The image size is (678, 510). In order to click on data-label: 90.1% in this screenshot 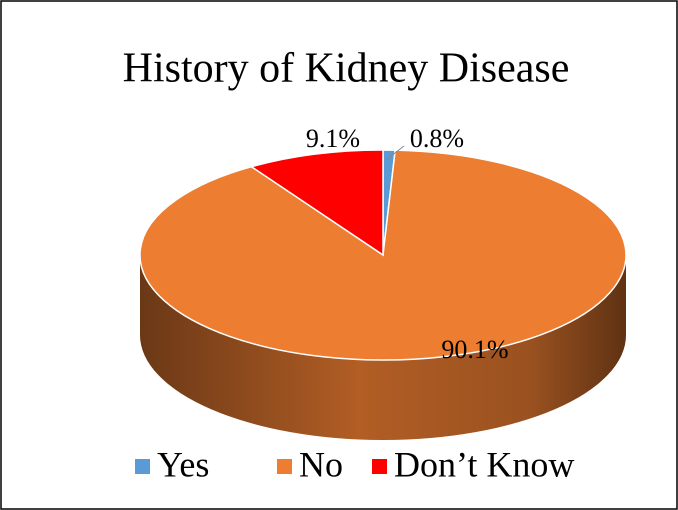, I will do `click(474, 349)`.